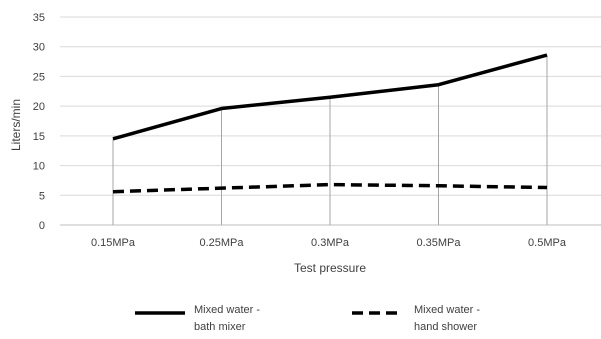  Describe the element at coordinates (113, 243) in the screenshot. I see `x-tick-label: 0.15MPa` at that location.